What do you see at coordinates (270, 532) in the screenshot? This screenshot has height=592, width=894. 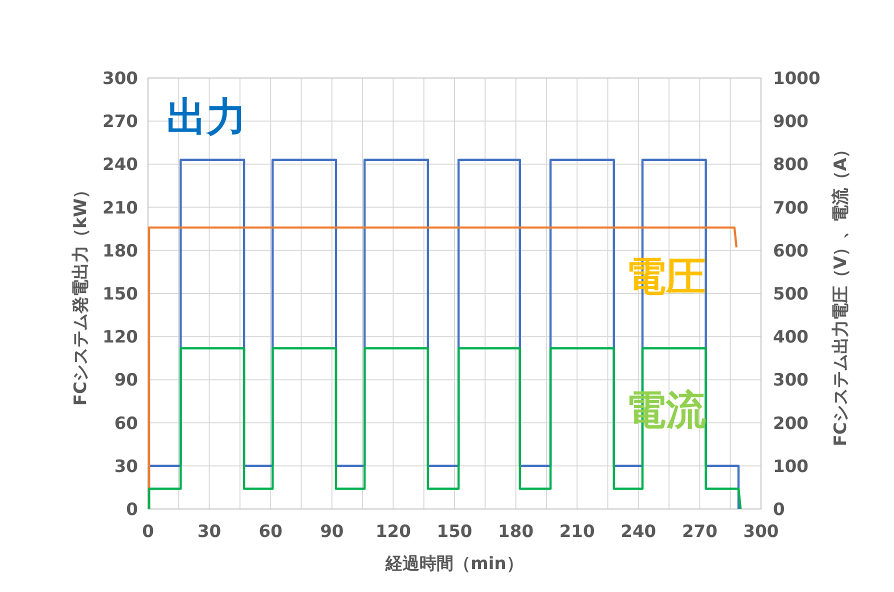 I see `x-tick-label: 60` at bounding box center [270, 532].